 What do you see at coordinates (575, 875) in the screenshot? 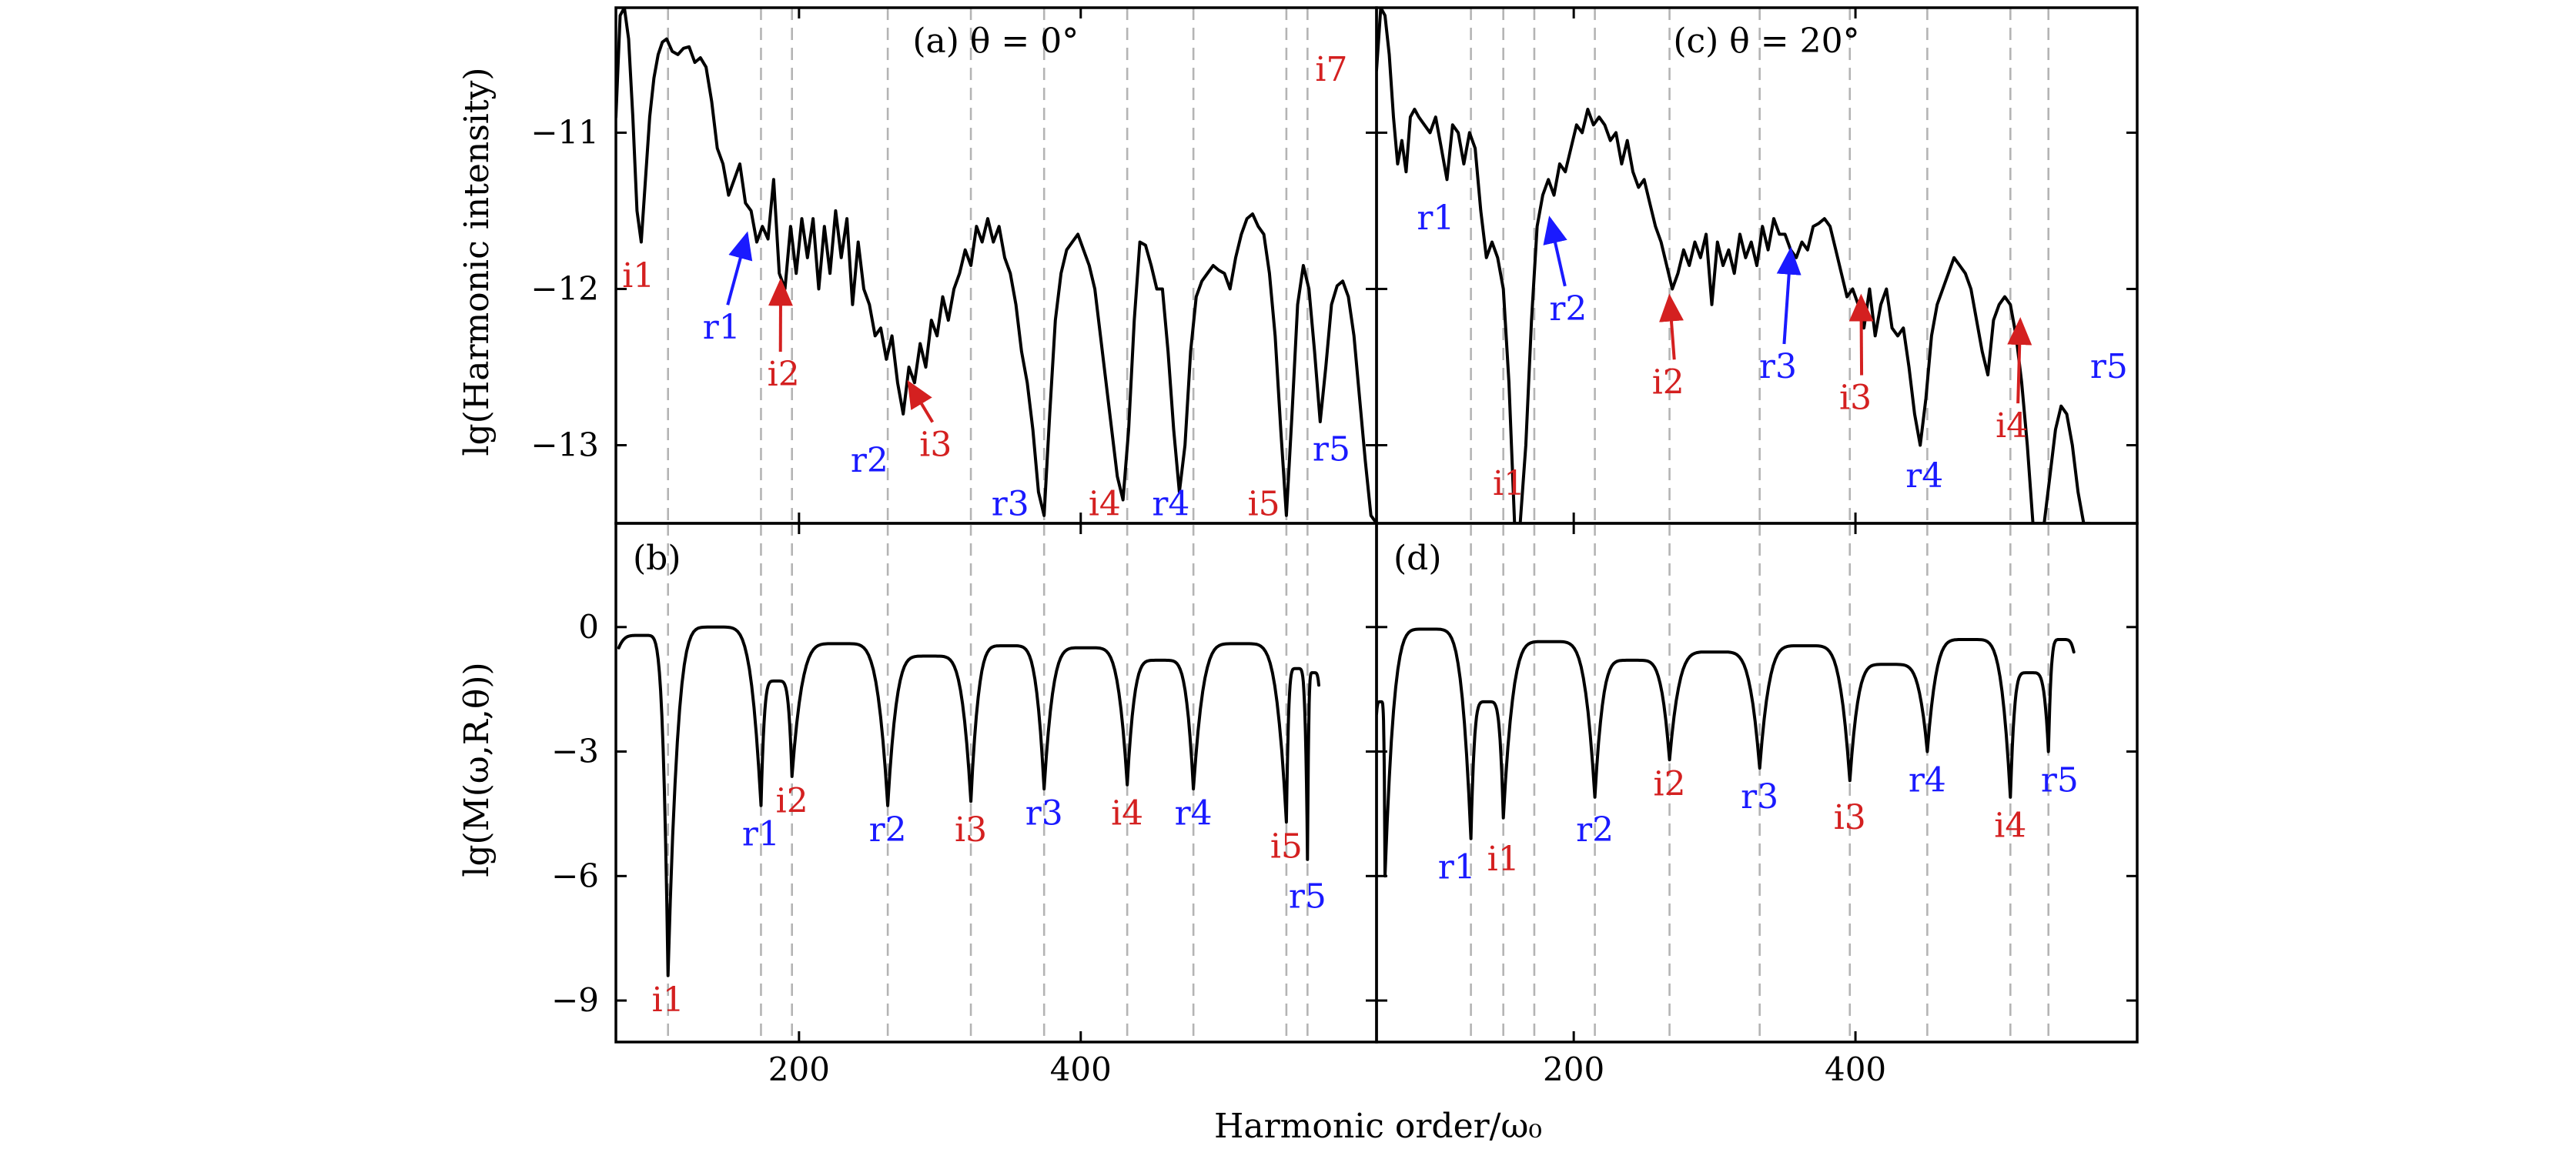
I see `y-tick-label-2: −6` at bounding box center [575, 875].